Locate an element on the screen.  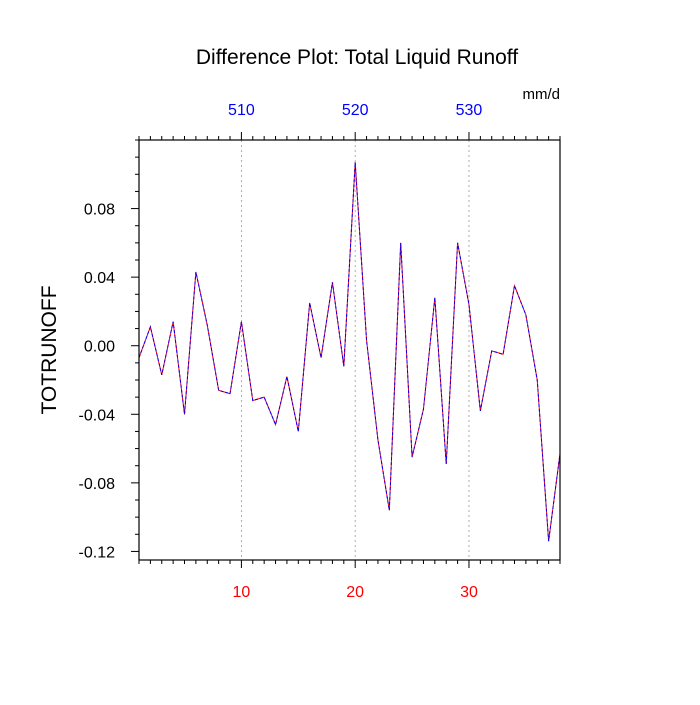
top-tick-label: 530 is located at coordinates (469, 110).